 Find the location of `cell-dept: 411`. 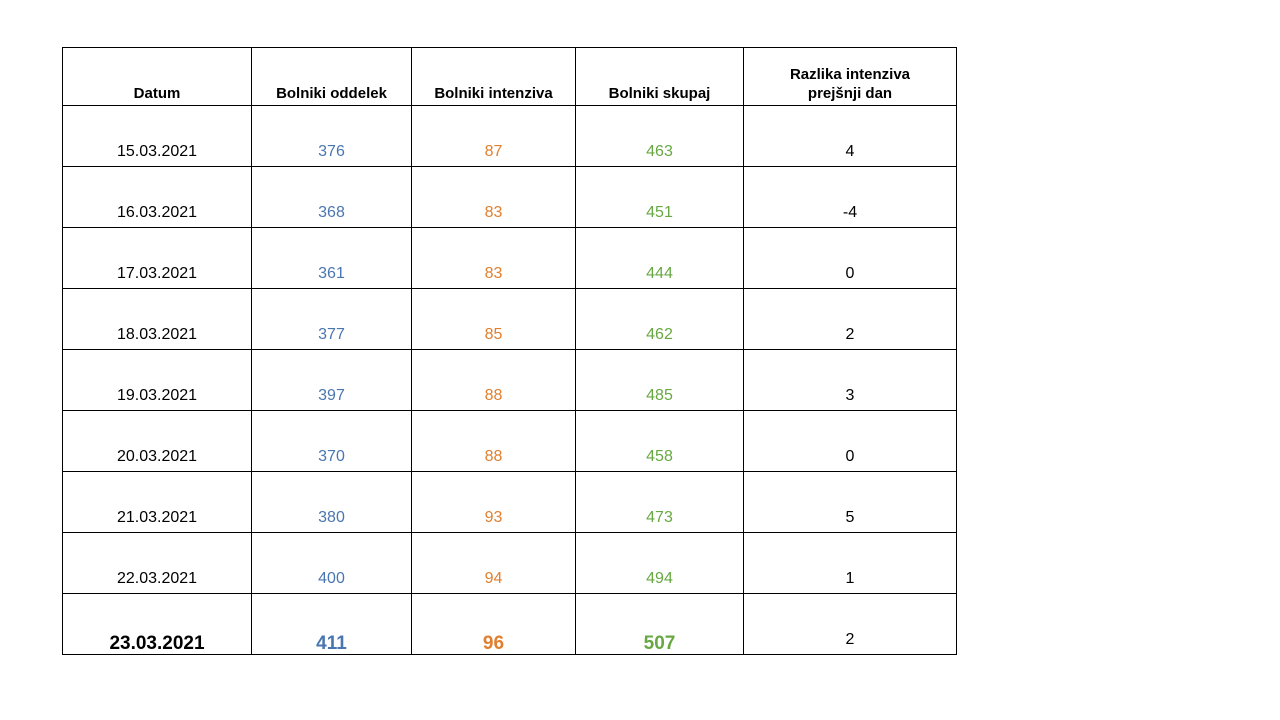

cell-dept: 411 is located at coordinates (331, 624).